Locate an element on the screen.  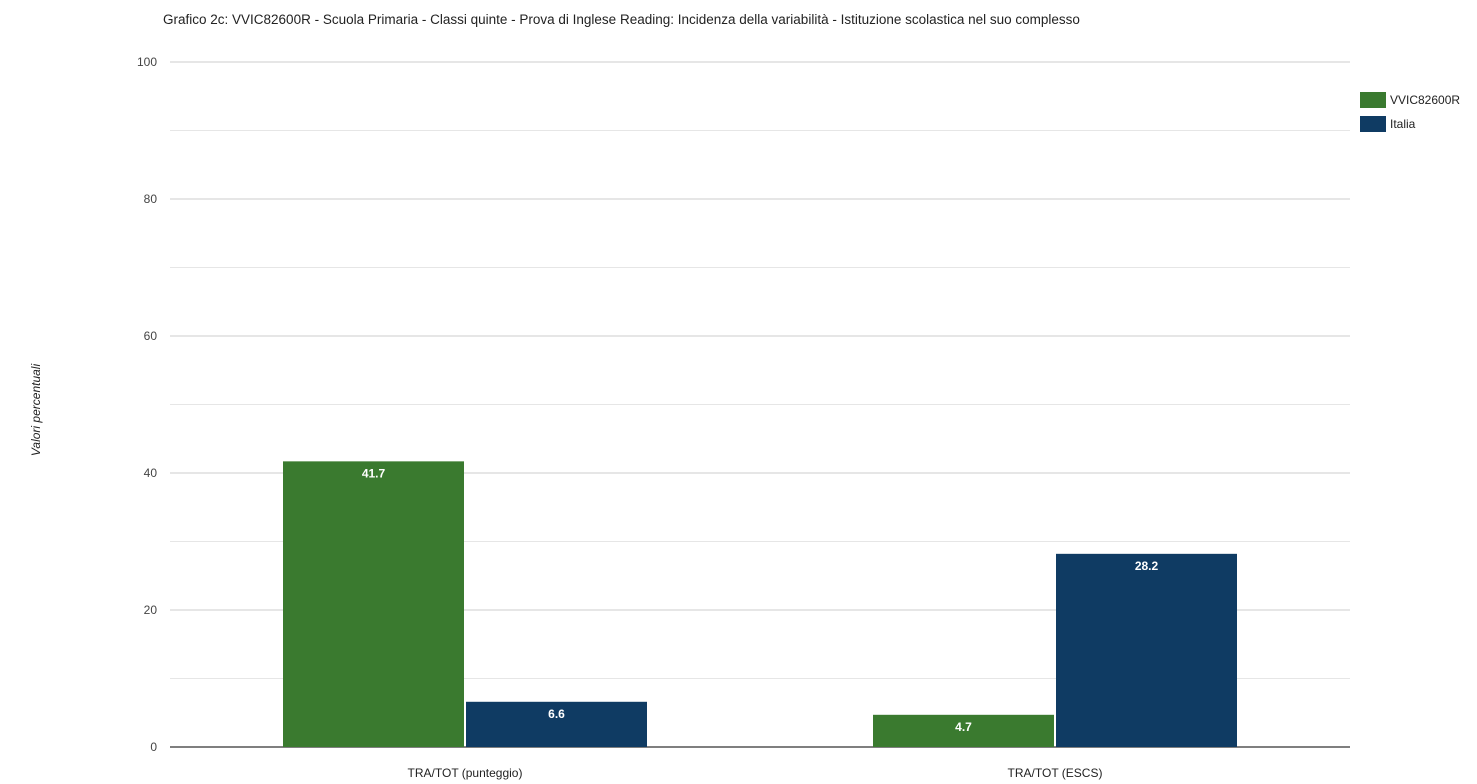
y-tick-label: 80 is located at coordinates (151, 199).